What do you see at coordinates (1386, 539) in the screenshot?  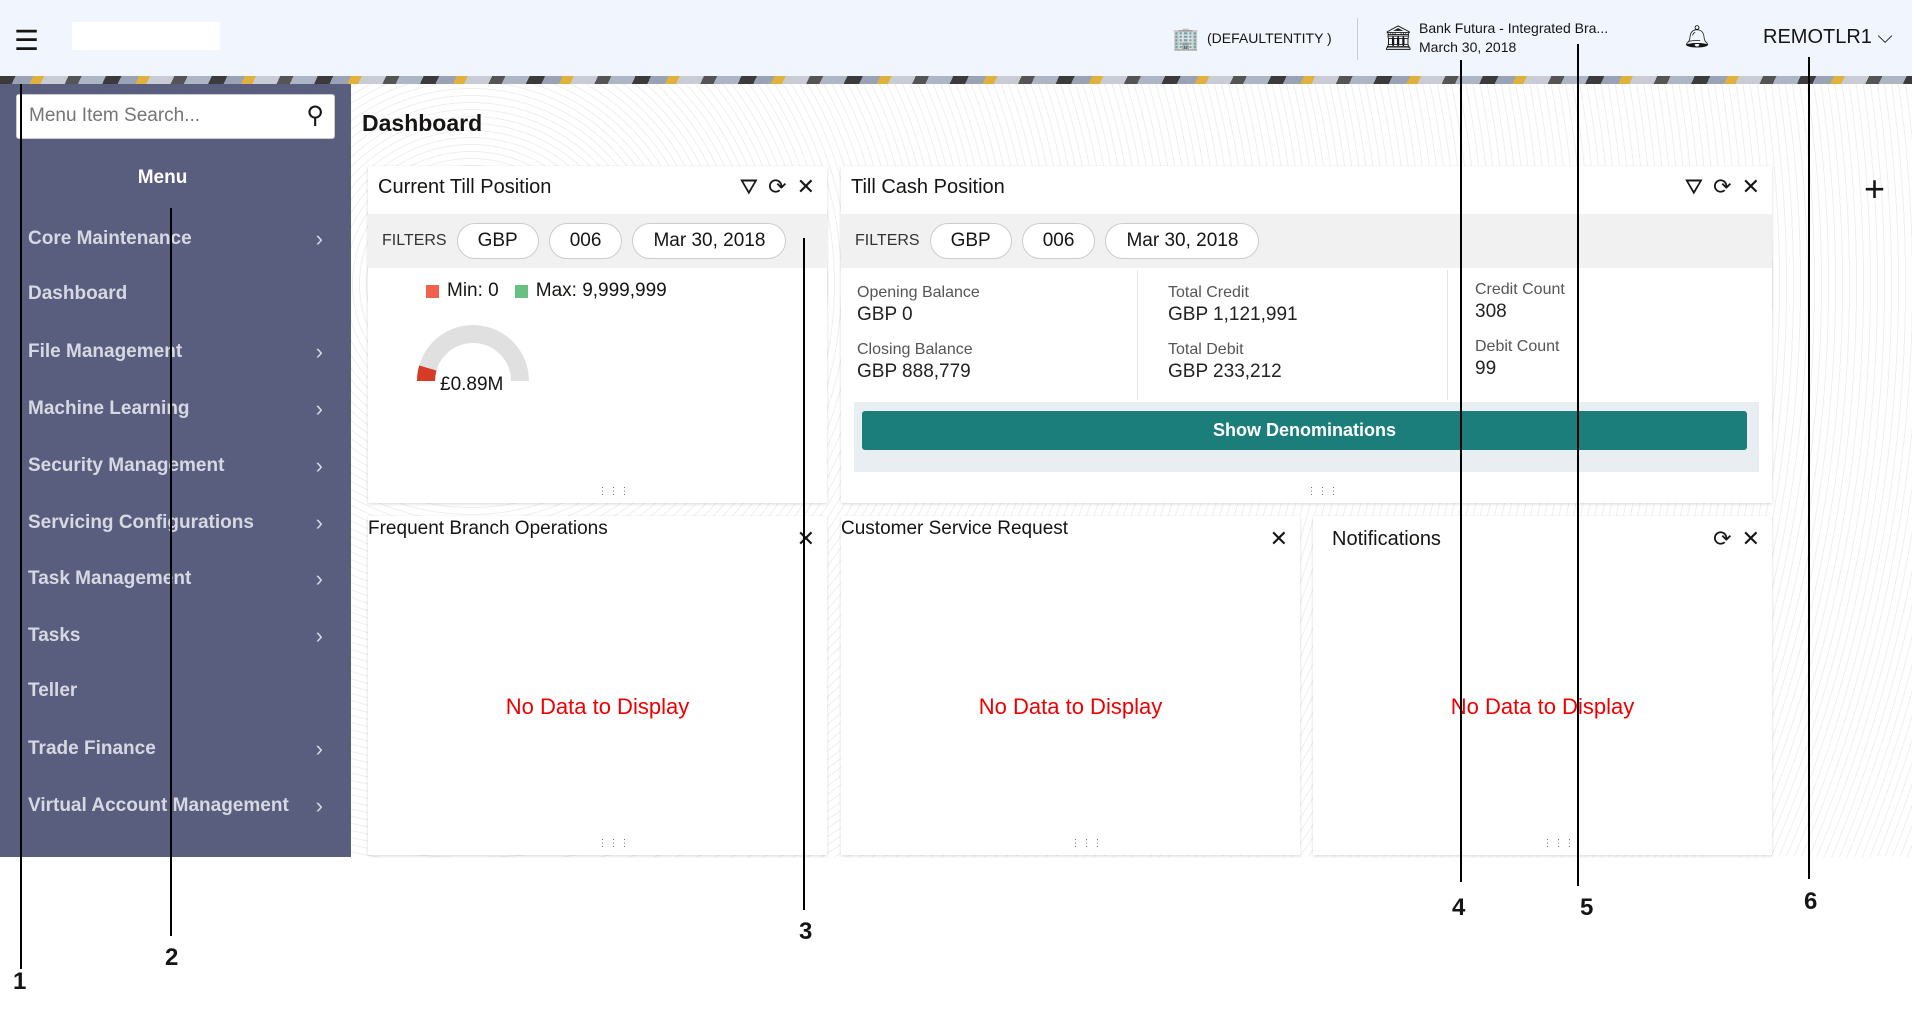 I see `widget-title: Notifications` at bounding box center [1386, 539].